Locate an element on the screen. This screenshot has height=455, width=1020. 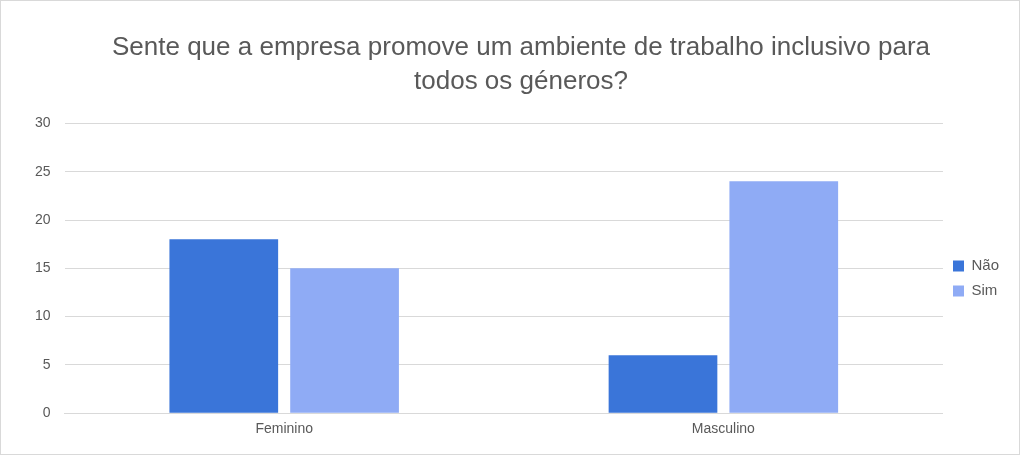
y-tick-label: 25 is located at coordinates (42, 170).